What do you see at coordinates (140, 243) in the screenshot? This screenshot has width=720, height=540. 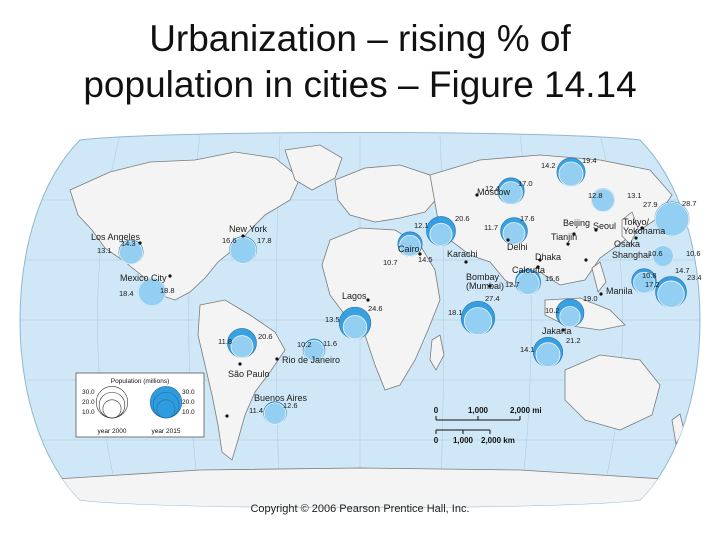 I see `city-dot-los-angeles` at bounding box center [140, 243].